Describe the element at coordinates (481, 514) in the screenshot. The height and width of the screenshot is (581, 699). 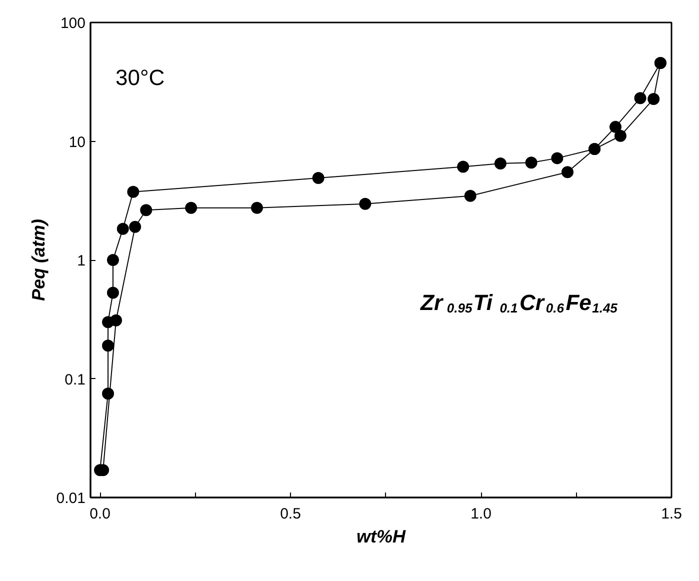
I see `x-tick-label: 1.0` at that location.